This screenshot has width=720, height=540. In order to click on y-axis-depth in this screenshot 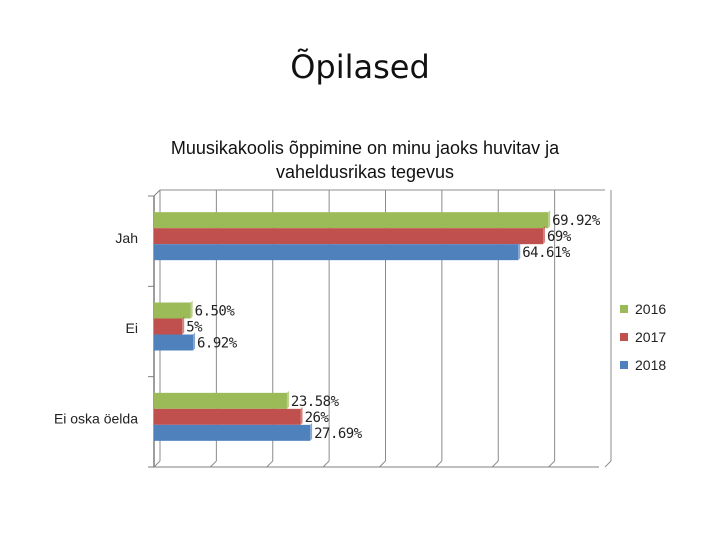, I will do `click(157, 193)`.